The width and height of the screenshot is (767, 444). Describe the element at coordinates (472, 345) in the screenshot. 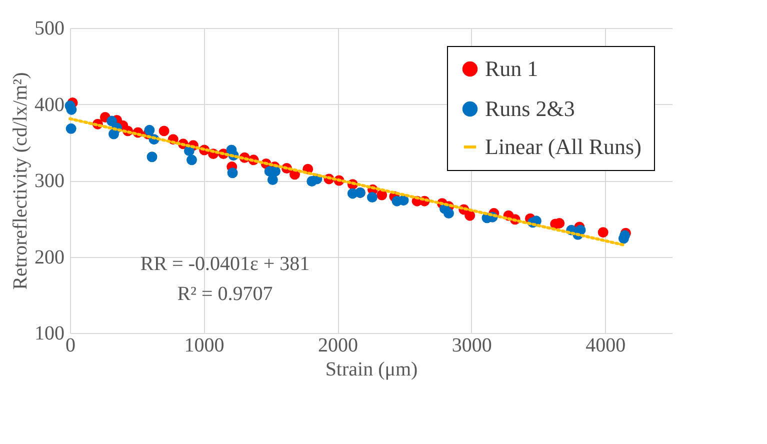

I see `x-tick-label: 3000` at that location.